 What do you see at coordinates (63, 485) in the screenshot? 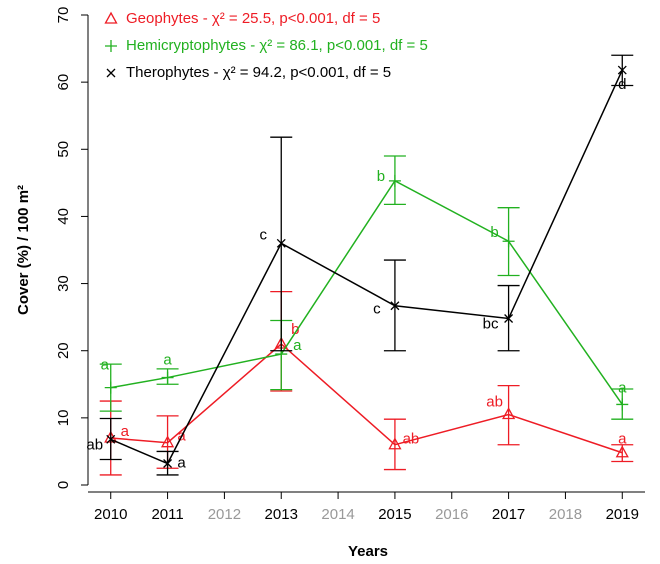
I see `y-tick-label: 0` at bounding box center [63, 485].